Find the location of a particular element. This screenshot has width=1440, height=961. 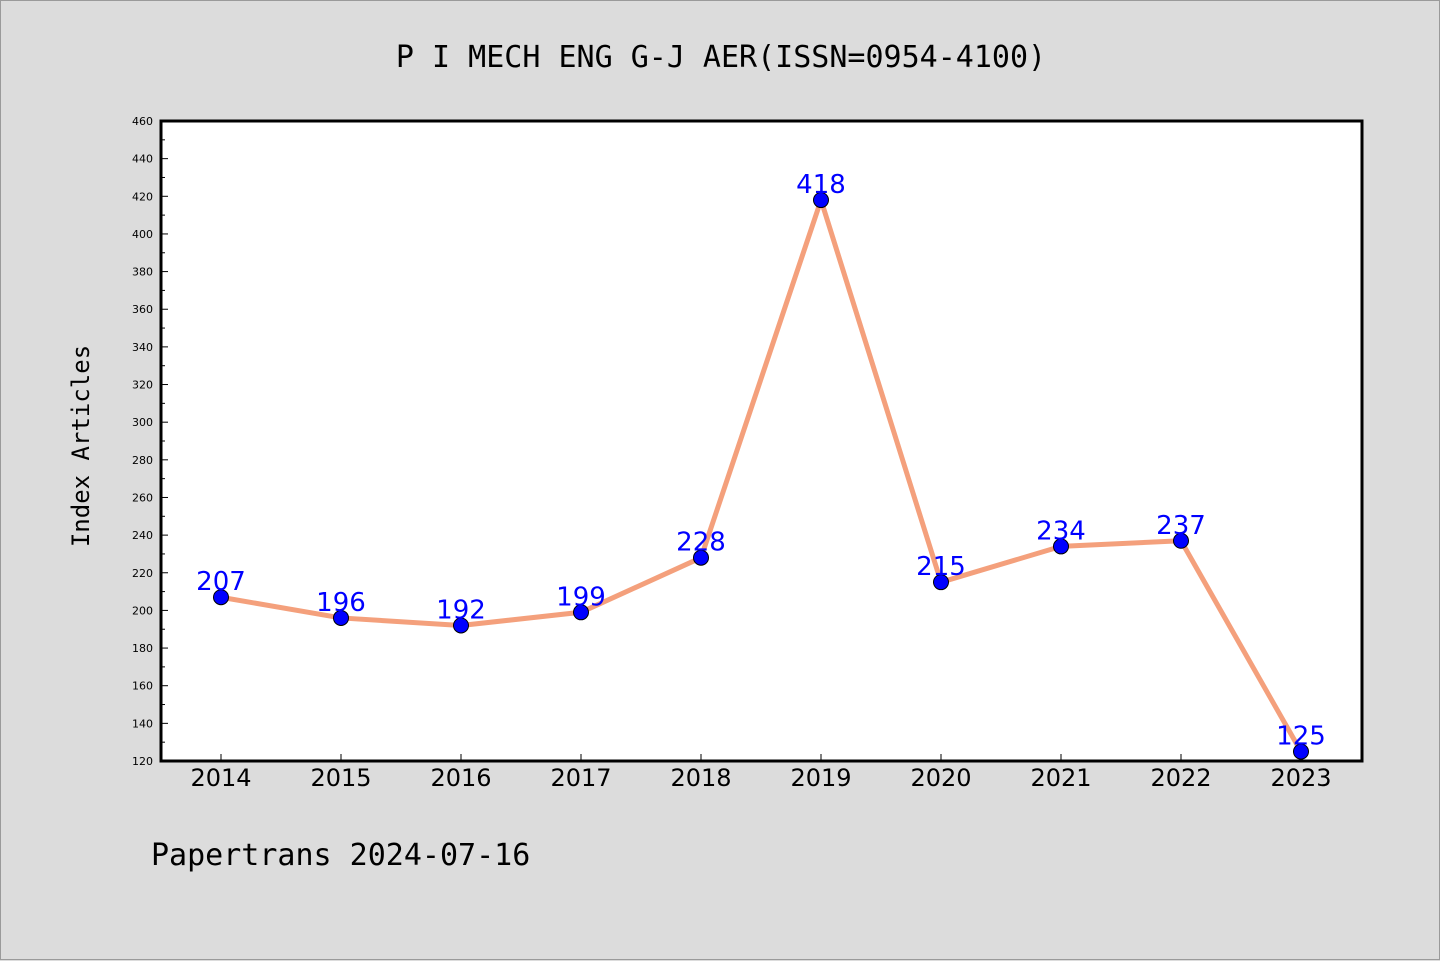

y-axis-label: Index Articles is located at coordinates (81, 446).